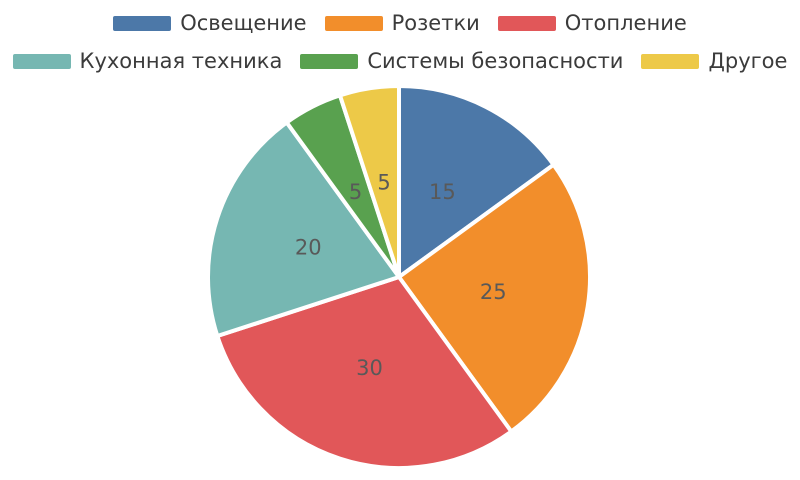 The image size is (800, 480). I want to click on legend-label-outlets: Розетки, so click(435, 23).